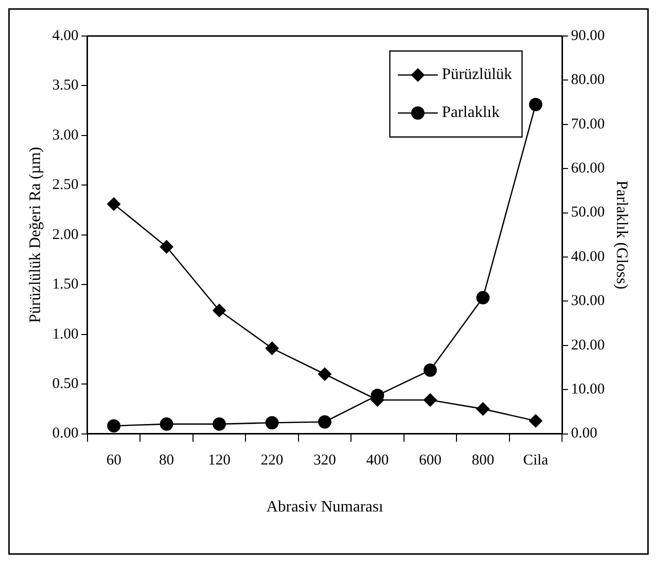  Describe the element at coordinates (588, 345) in the screenshot. I see `y2-tick-label: 20.00` at that location.